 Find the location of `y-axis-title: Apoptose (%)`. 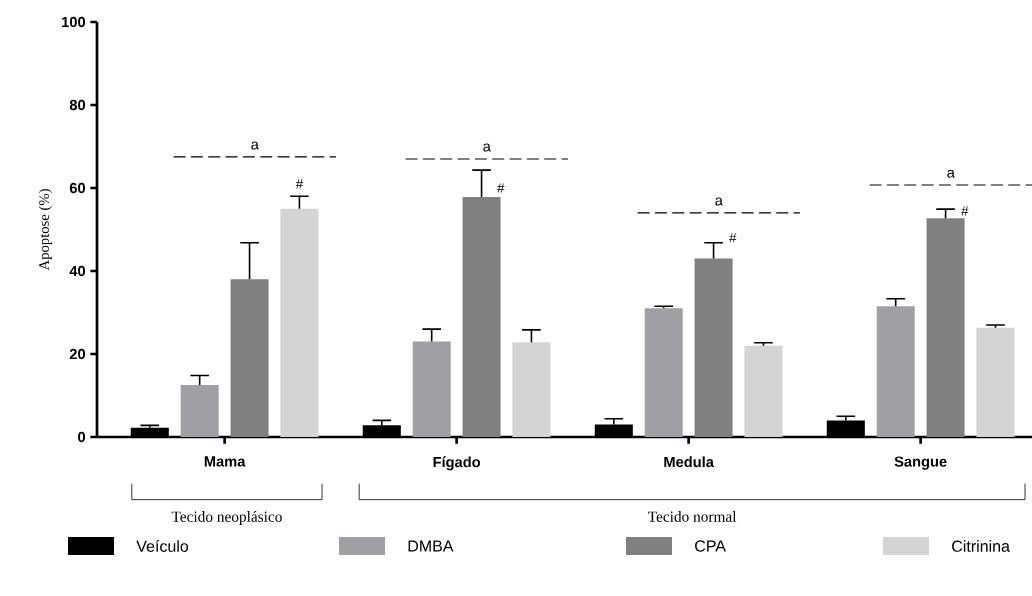

y-axis-title: Apoptose (%) is located at coordinates (45, 230).